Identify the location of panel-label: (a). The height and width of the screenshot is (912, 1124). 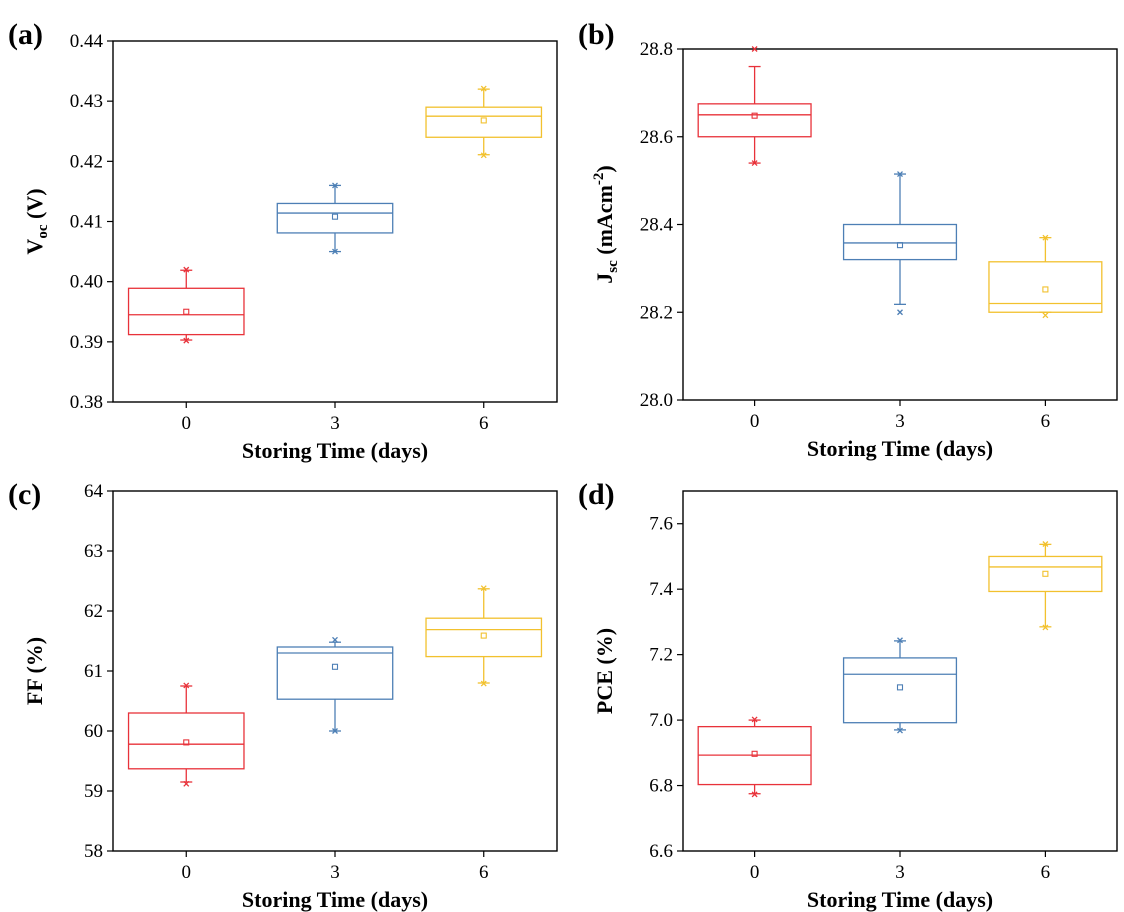
(25, 34).